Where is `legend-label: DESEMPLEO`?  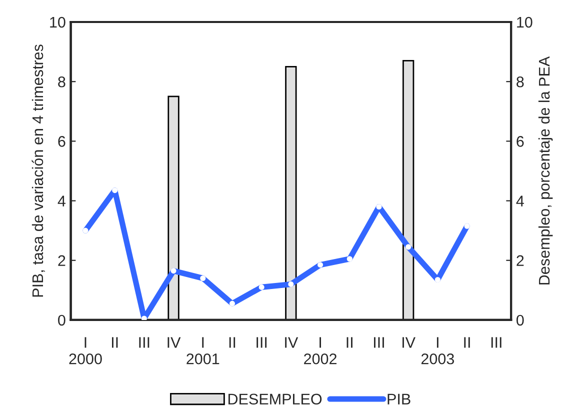
legend-label: DESEMPLEO is located at coordinates (275, 399).